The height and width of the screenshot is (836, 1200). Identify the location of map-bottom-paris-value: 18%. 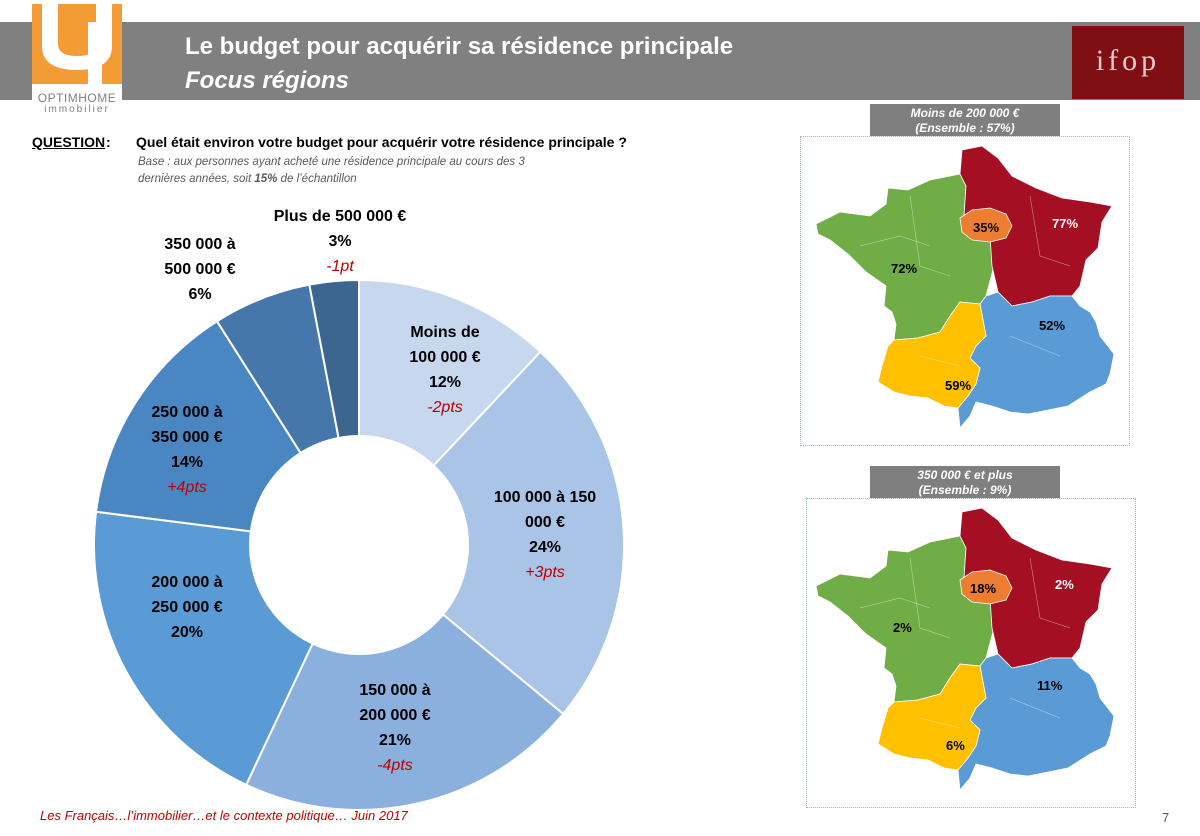
(983, 588).